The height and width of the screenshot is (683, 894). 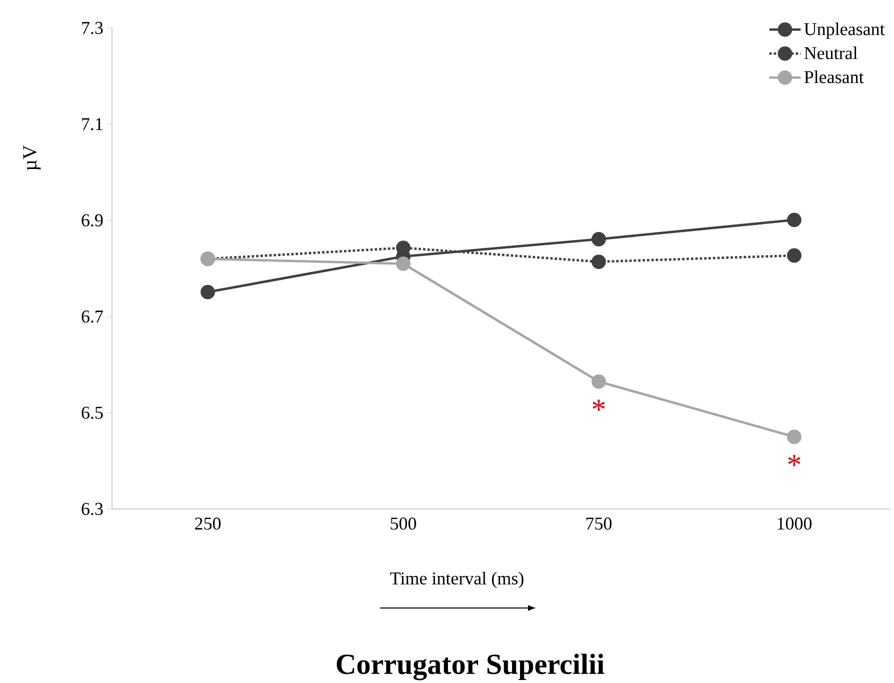 I want to click on y-axis-title: µV, so click(x=32, y=157).